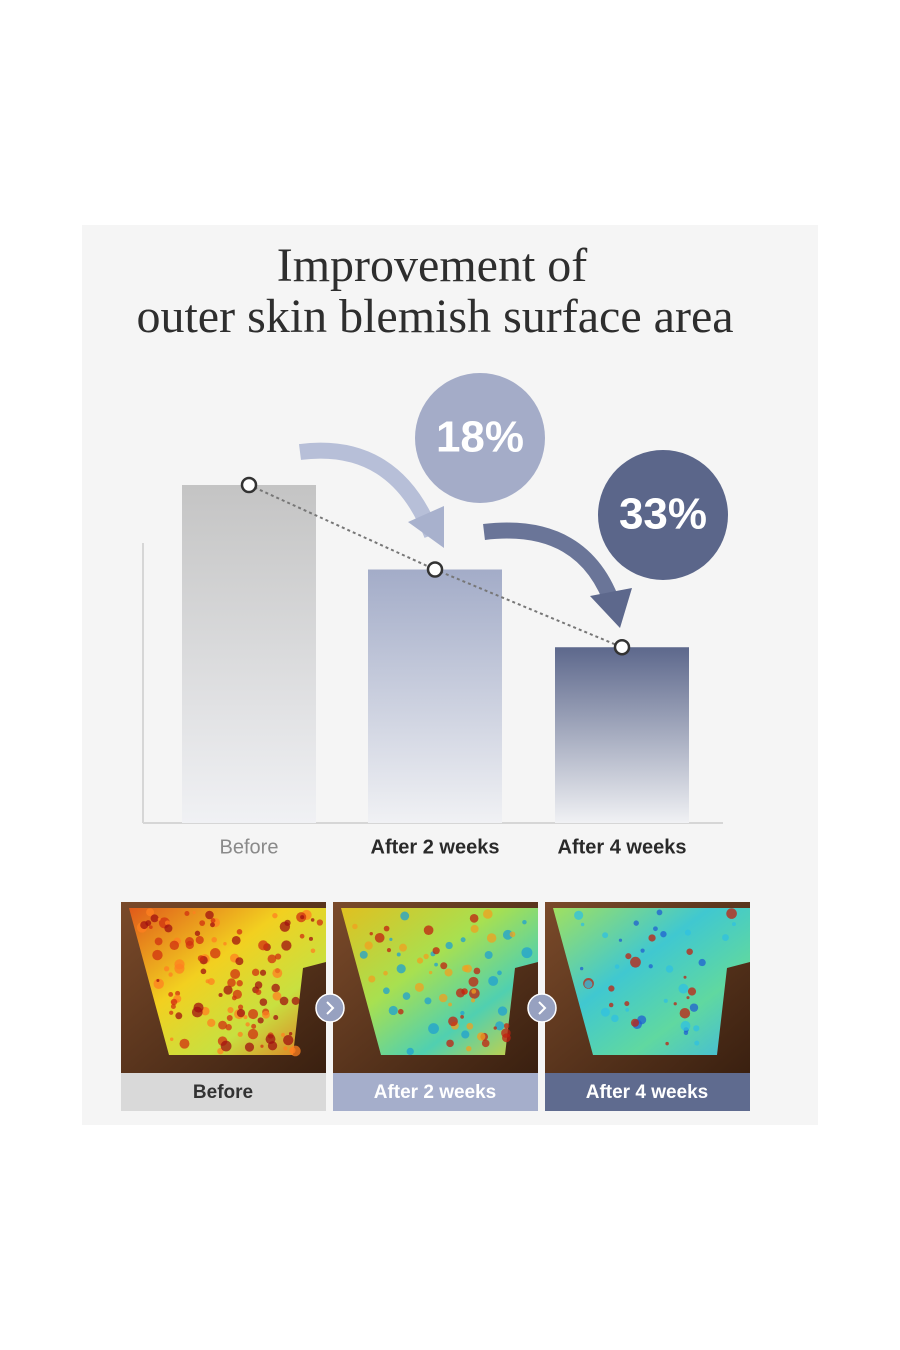  What do you see at coordinates (651, 981) in the screenshot?
I see `heatmap` at bounding box center [651, 981].